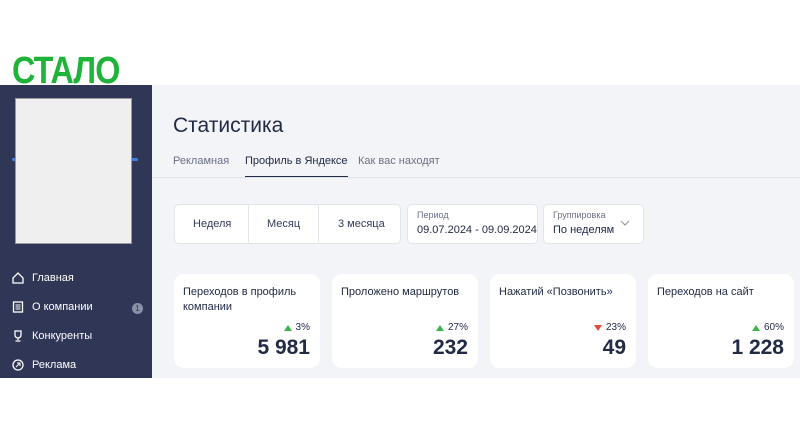 The height and width of the screenshot is (430, 800). I want to click on card-change: 3%, so click(296, 327).